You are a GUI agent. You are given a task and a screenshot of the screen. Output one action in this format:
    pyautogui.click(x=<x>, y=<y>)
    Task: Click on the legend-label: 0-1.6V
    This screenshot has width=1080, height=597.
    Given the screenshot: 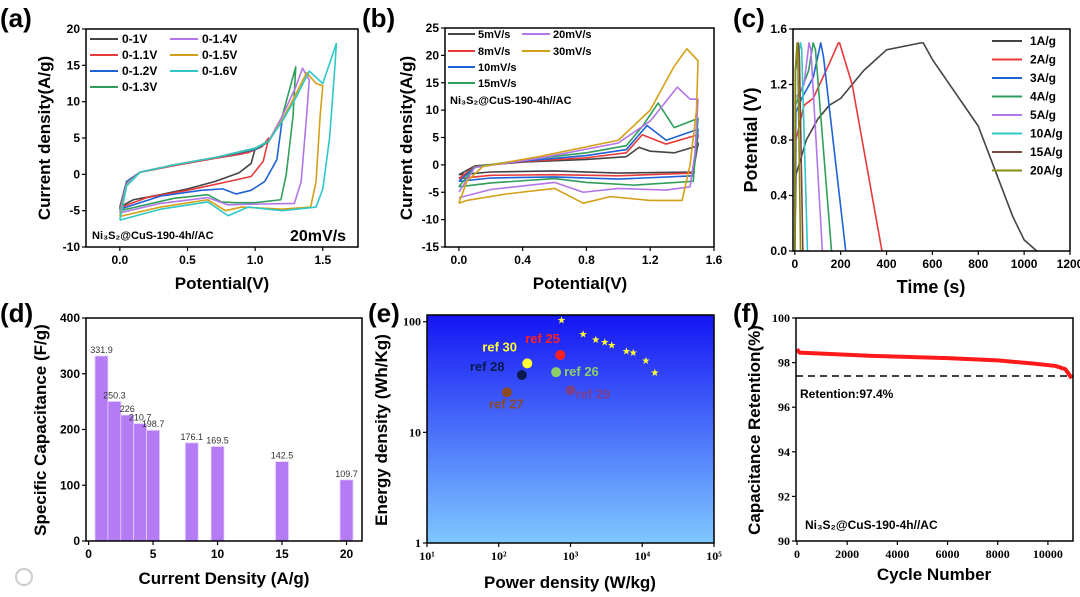 What is the action you would take?
    pyautogui.click(x=219, y=71)
    